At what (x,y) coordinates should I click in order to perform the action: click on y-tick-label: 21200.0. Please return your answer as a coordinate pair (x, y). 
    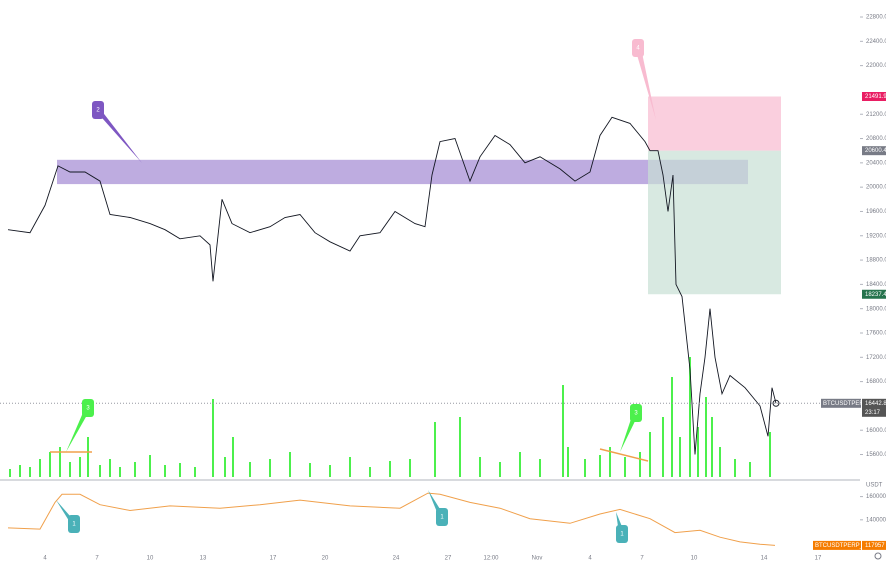
    Looking at the image, I should click on (876, 115).